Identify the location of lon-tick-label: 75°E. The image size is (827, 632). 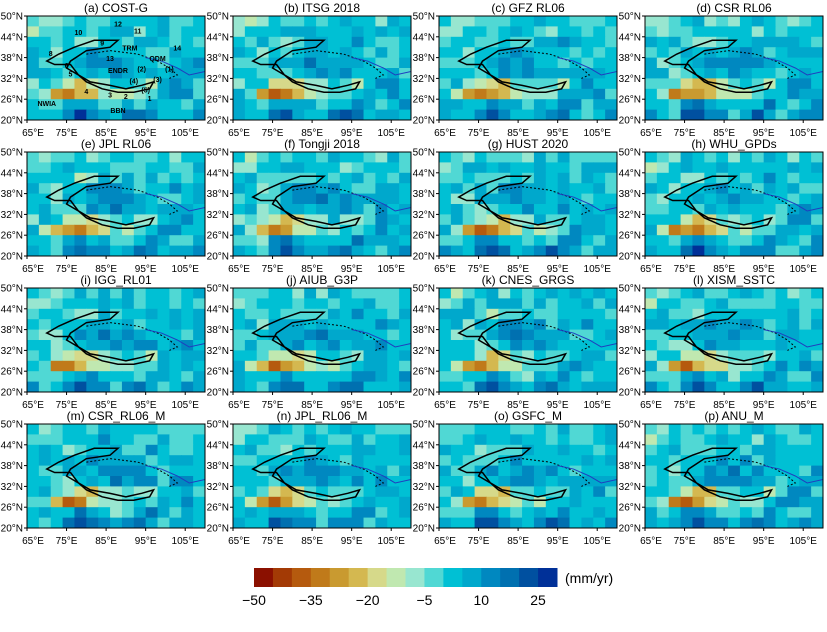
(67, 405).